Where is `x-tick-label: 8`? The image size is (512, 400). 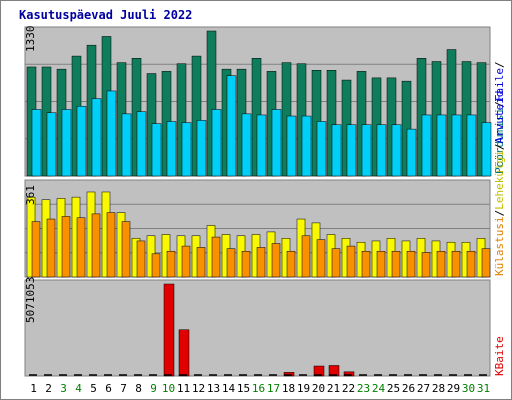 x-tick-label: 8 is located at coordinates (138, 388).